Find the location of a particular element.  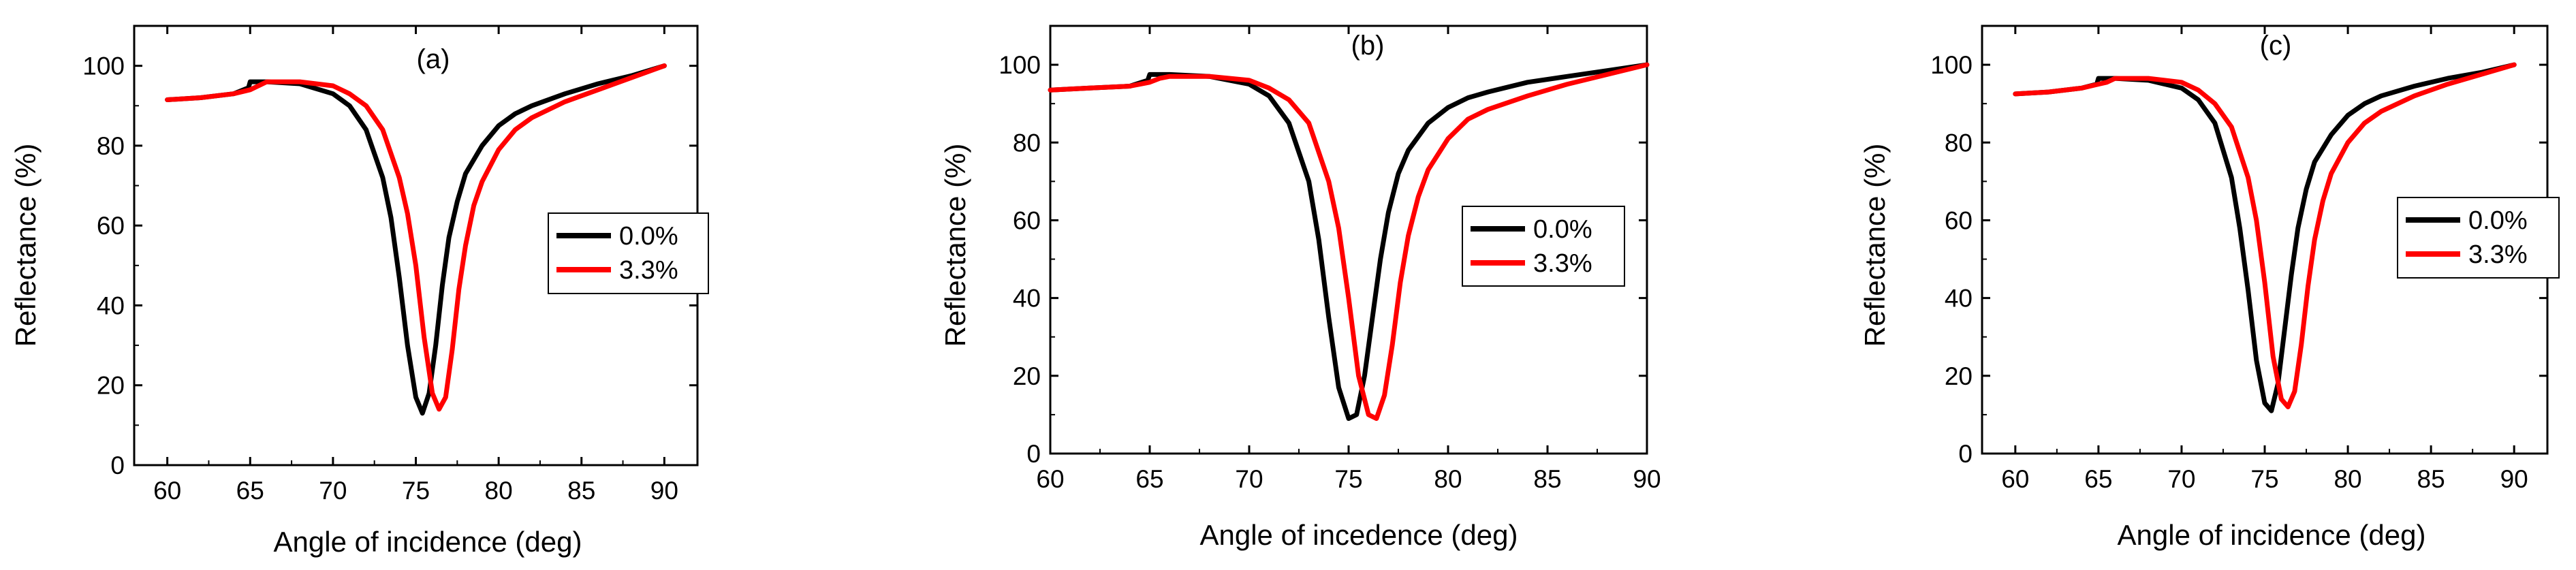

x-axis-label: Angle of incedence (deg) is located at coordinates (1359, 535).